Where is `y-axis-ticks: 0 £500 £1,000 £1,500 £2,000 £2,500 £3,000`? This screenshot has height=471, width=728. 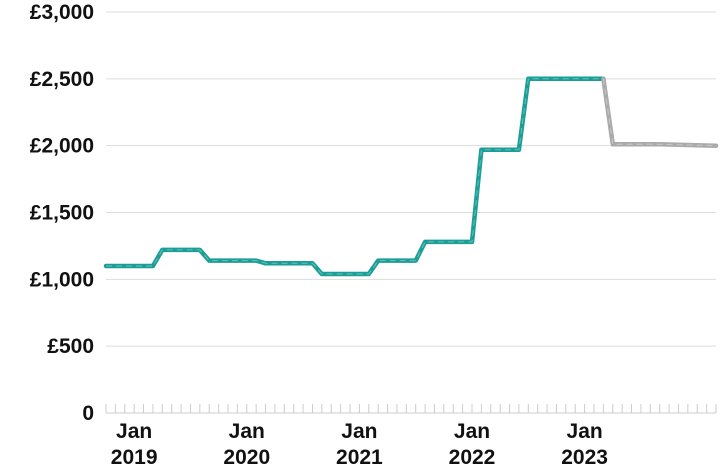 y-axis-ticks: 0 £500 £1,000 £1,500 £2,000 £2,500 £3,000 is located at coordinates (62, 213).